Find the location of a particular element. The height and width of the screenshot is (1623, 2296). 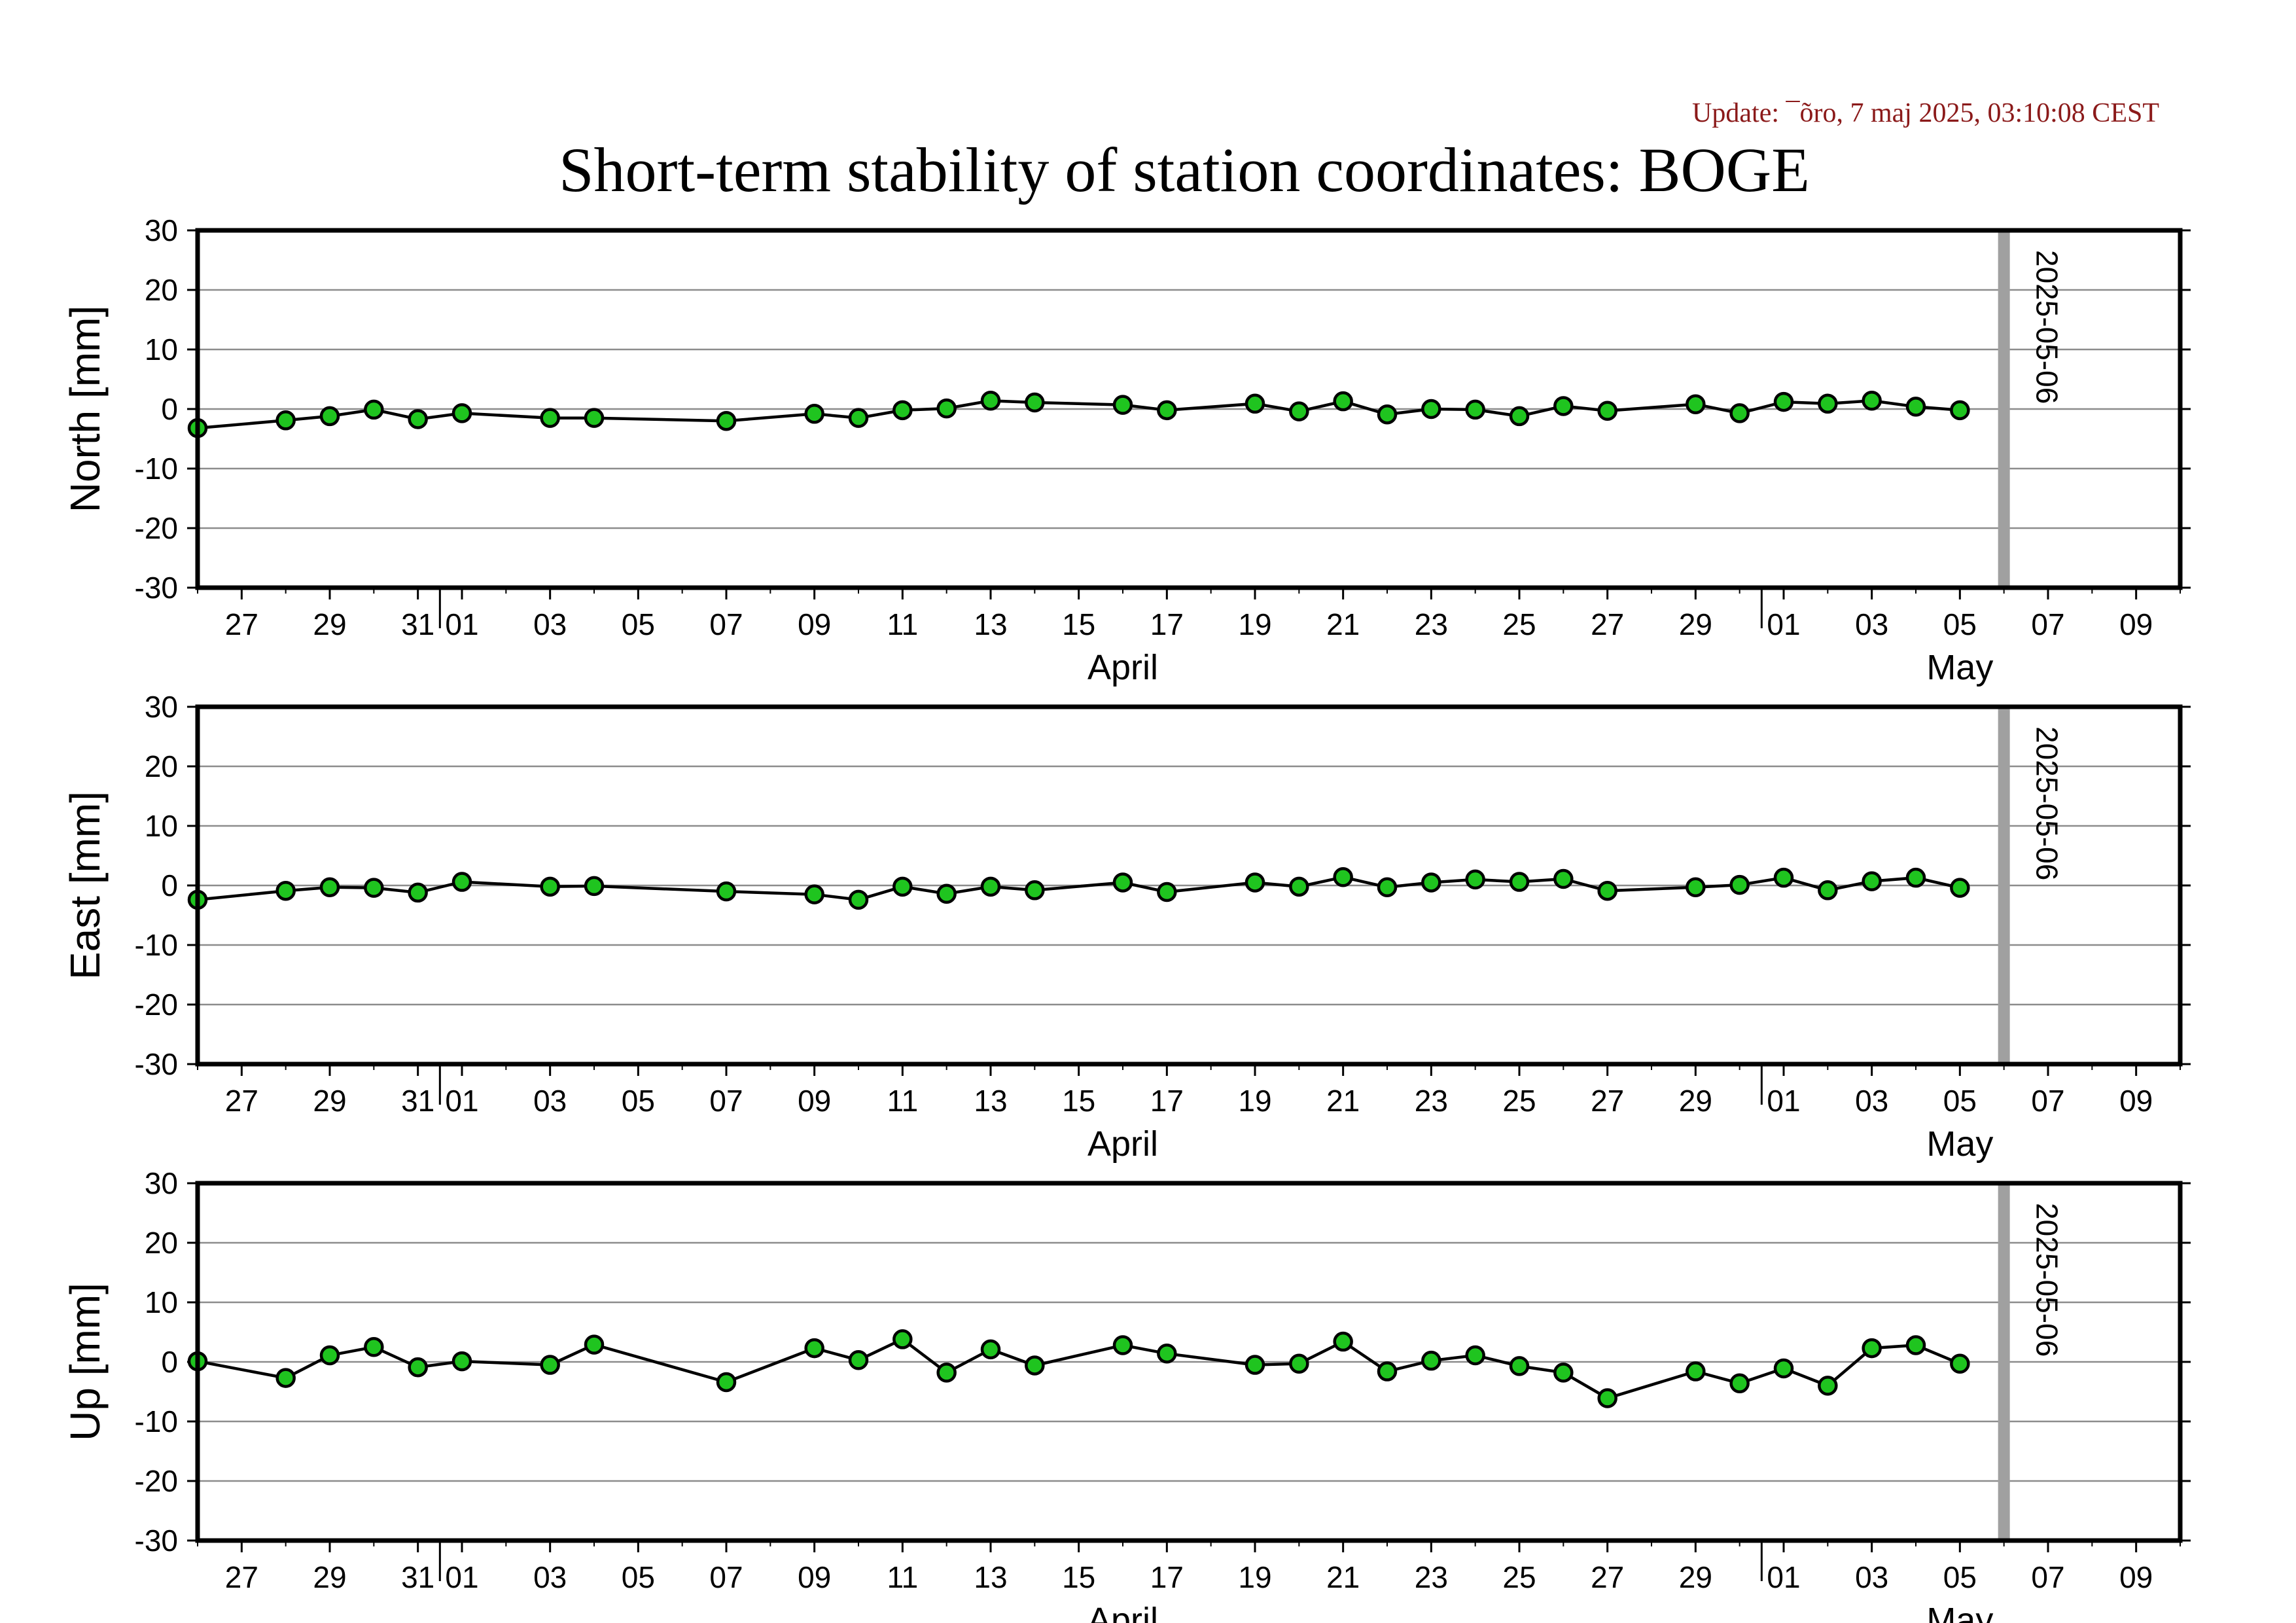

date-marker-line is located at coordinates (2004, 886).